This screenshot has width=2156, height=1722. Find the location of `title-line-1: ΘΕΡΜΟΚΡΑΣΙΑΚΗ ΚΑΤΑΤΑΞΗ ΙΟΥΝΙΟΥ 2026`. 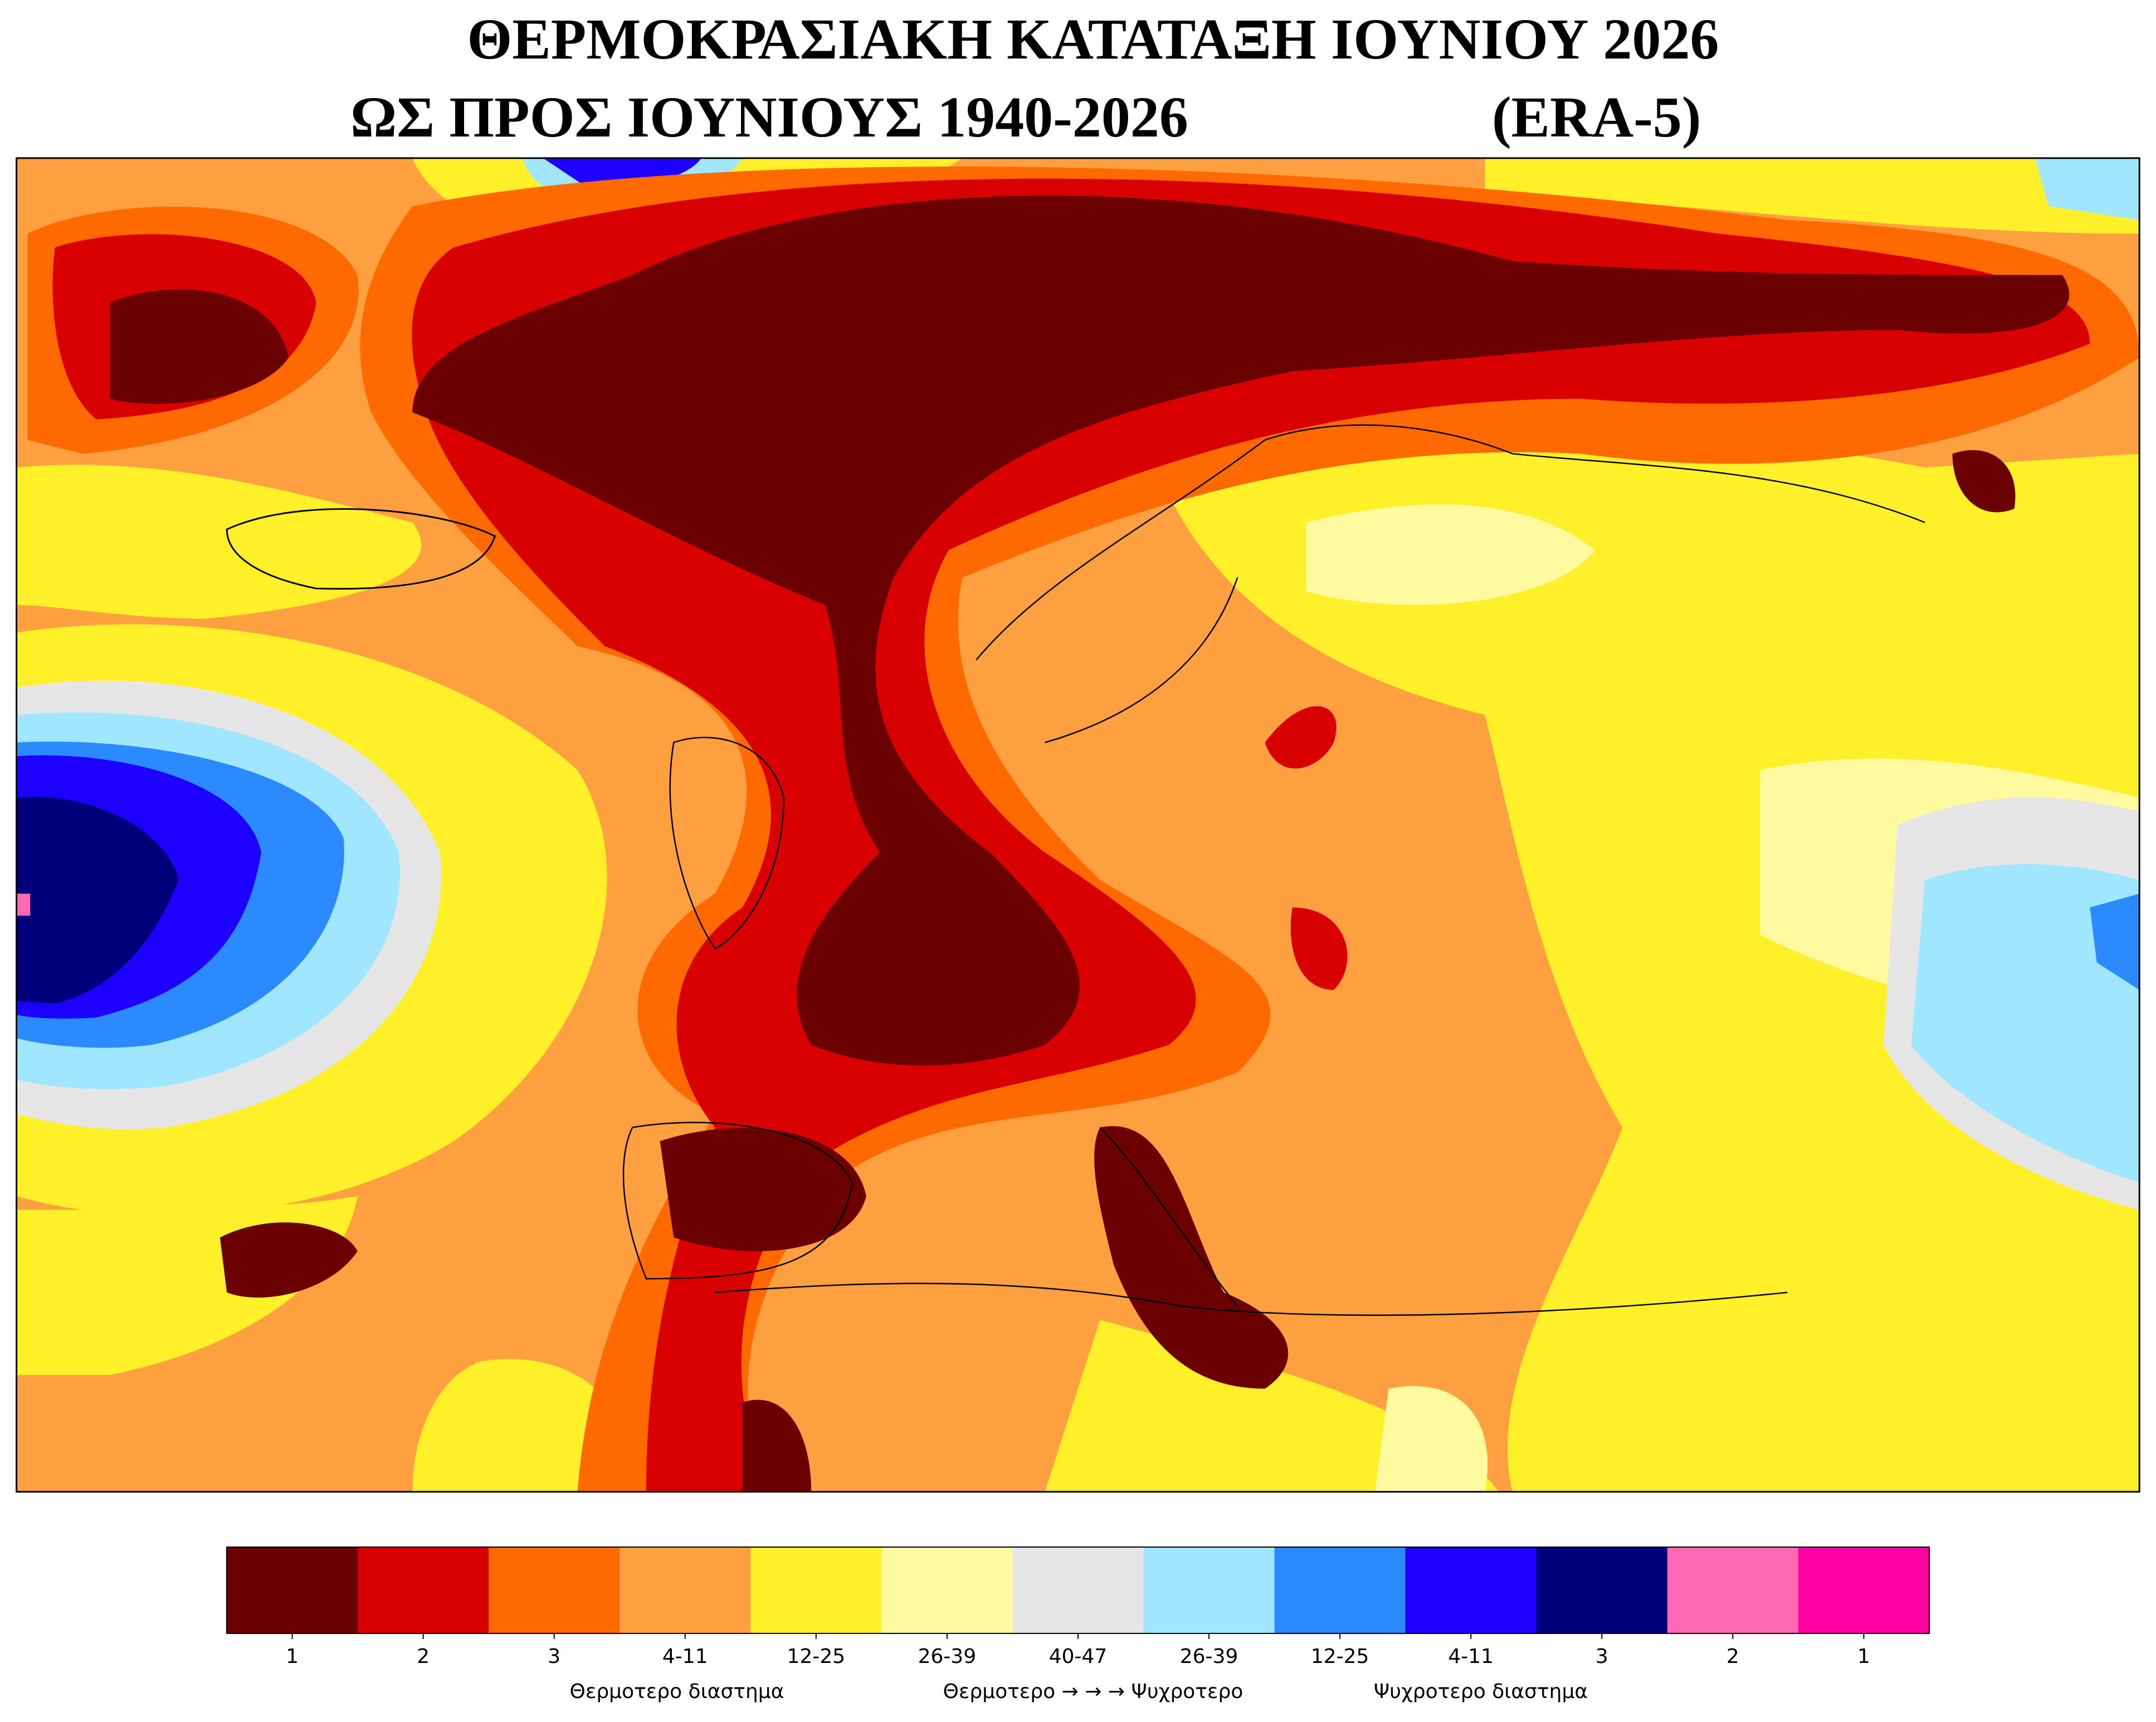

title-line-1: ΘΕΡΜΟΚΡΑΣΙΑΚΗ ΚΑΤΑΤΑΞΗ ΙΟΥΝΙΟΥ 2026 is located at coordinates (1093, 39).